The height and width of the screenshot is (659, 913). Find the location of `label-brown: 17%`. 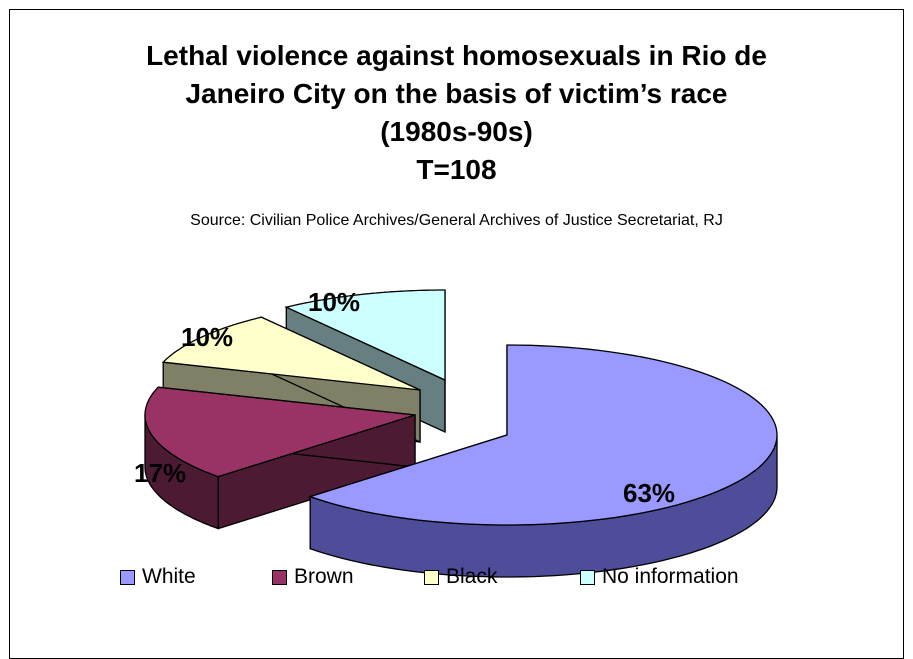

label-brown: 17% is located at coordinates (160, 473).